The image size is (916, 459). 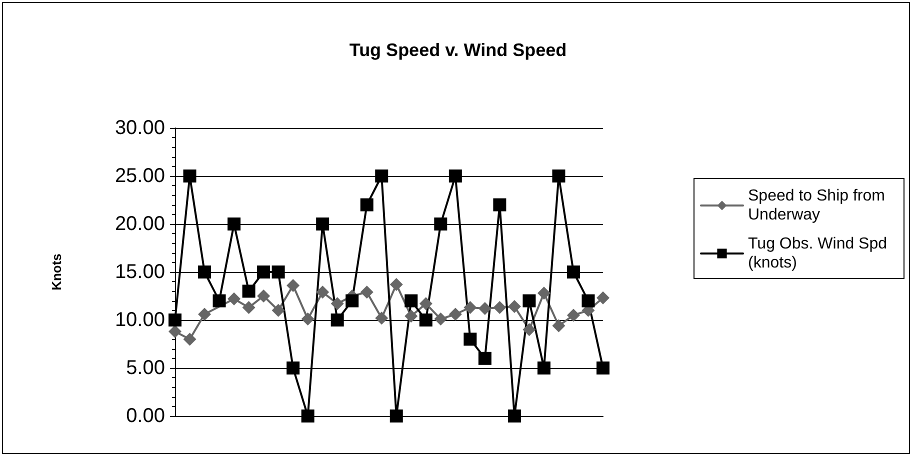 What do you see at coordinates (139, 320) in the screenshot?
I see `y-tick-label: 10.00` at bounding box center [139, 320].